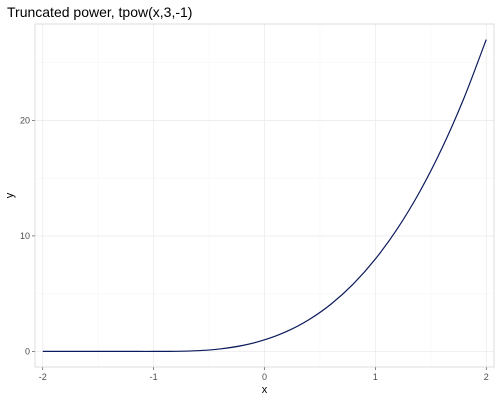 The image size is (500, 400). I want to click on x-tick-label: -2, so click(43, 377).